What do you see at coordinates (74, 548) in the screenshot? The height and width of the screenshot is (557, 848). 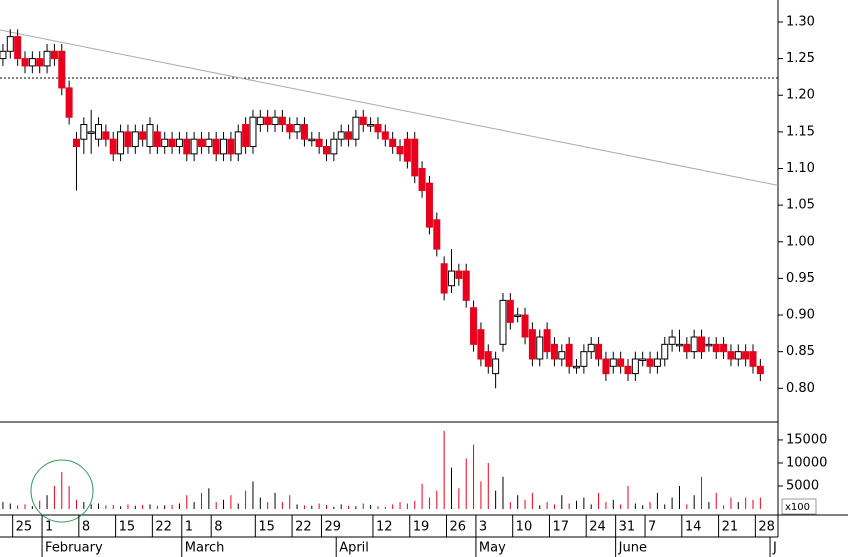 I see `month-label: February` at bounding box center [74, 548].